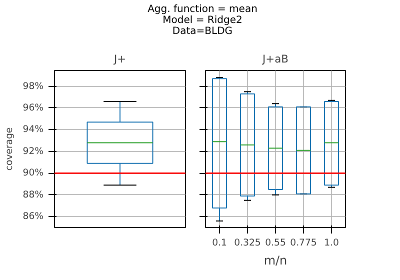 The height and width of the screenshot is (280, 400). What do you see at coordinates (33, 108) in the screenshot?
I see `y-tick-label: 96%` at bounding box center [33, 108].